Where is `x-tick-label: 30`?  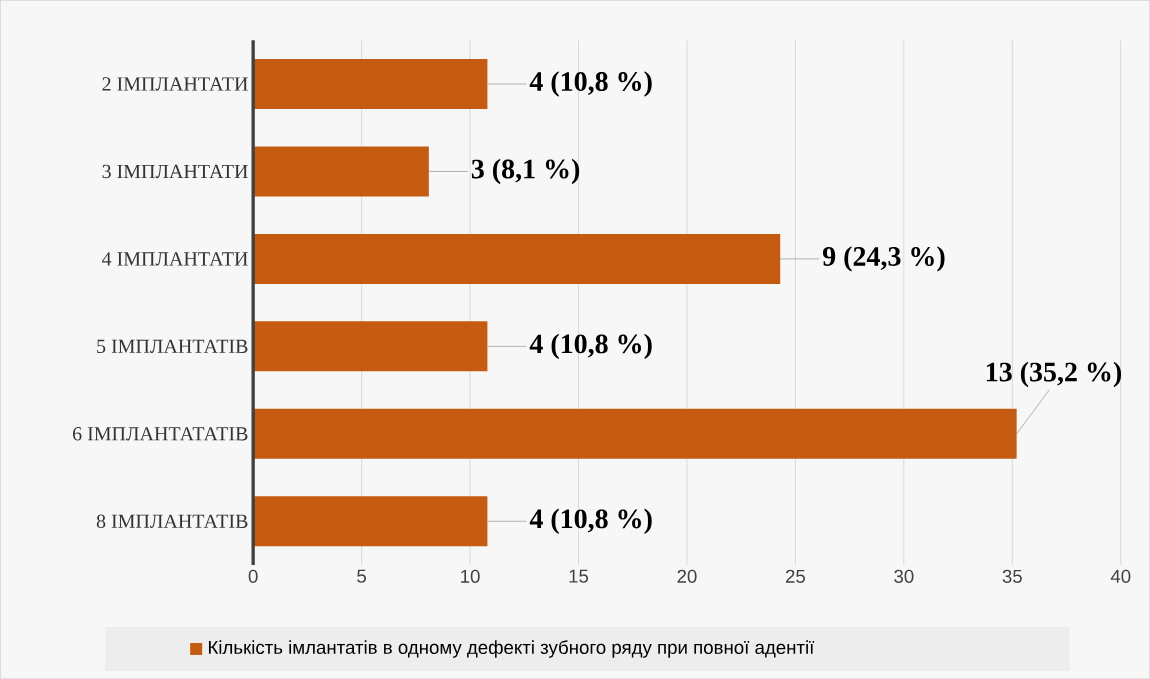
x-tick-label: 30 is located at coordinates (904, 576).